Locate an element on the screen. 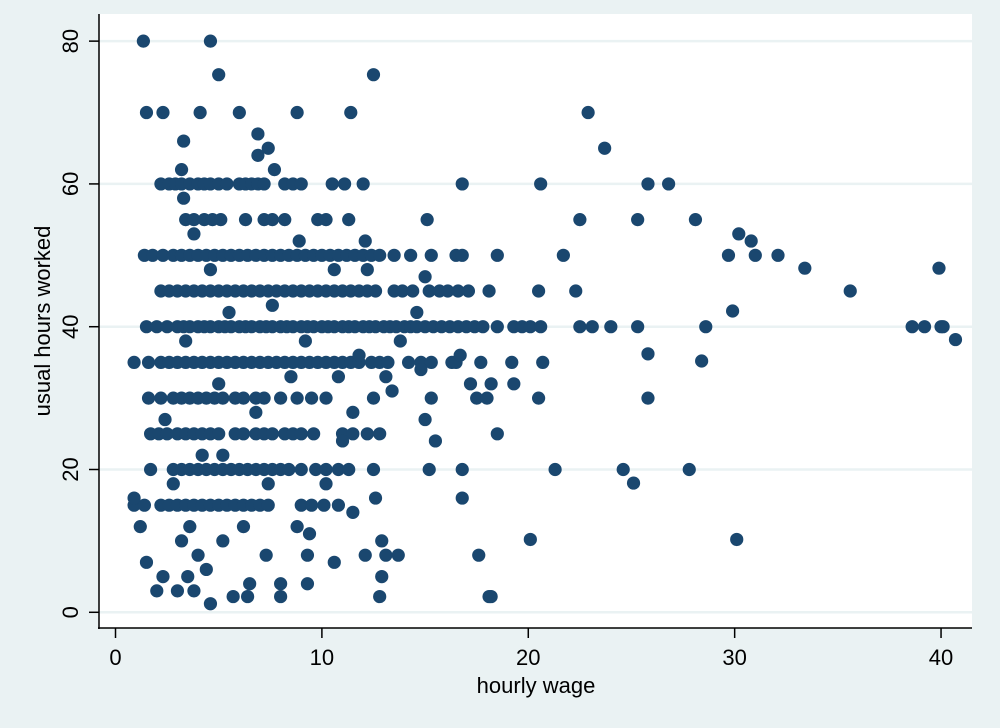 The image size is (1000, 728). y-axis-label: usual hours worked is located at coordinates (42, 321).